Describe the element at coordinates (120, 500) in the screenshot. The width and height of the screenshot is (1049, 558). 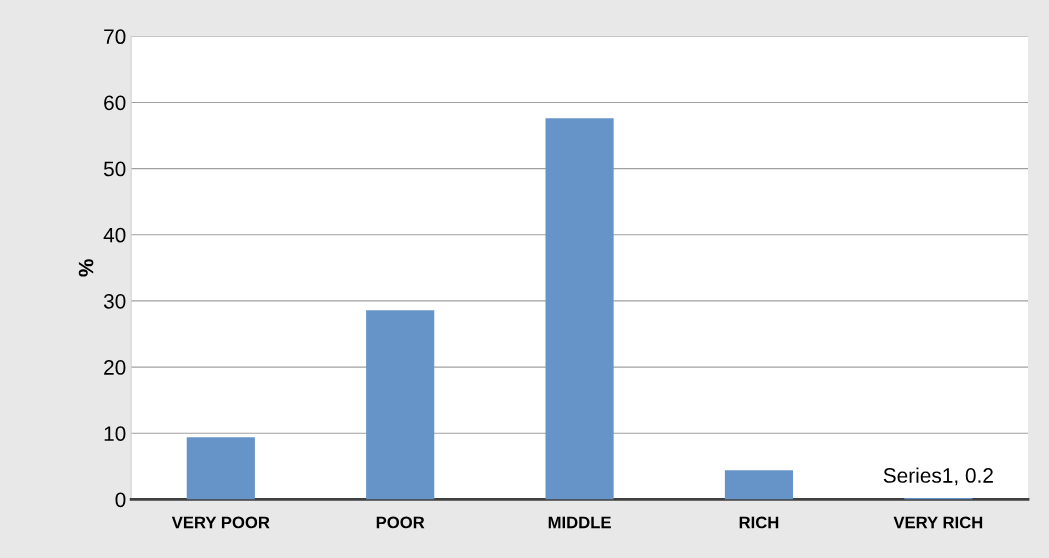
I see `y-tick-label: 0` at that location.